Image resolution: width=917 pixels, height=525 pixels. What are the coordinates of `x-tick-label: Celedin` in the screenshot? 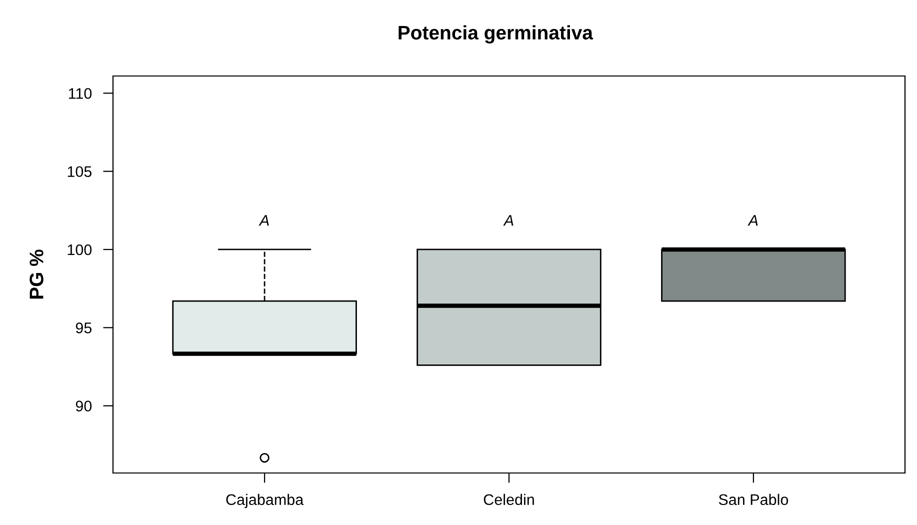 It's located at (509, 500).